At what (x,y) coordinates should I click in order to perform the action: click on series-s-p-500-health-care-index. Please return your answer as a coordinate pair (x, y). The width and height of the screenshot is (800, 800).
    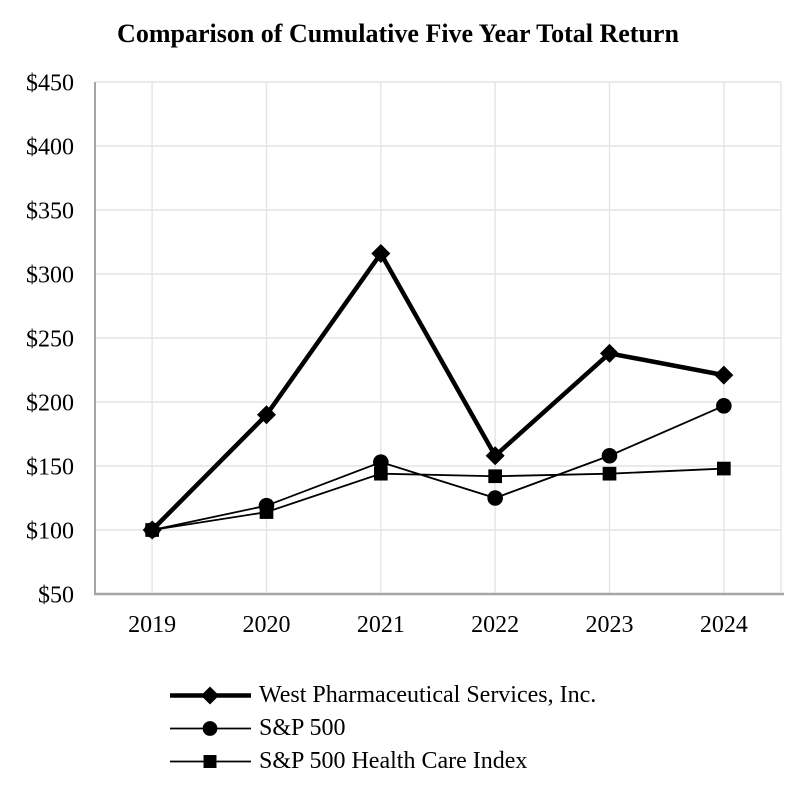
    Looking at the image, I should click on (438, 499).